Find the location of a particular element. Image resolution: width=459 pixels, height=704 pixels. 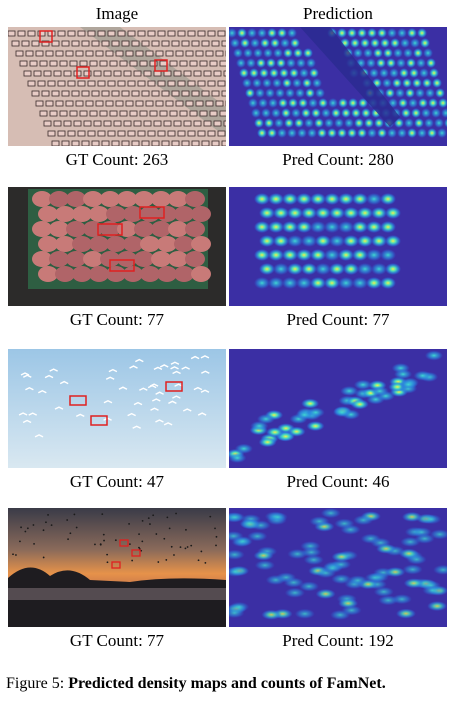

gt-count: GT Count: 263 is located at coordinates (117, 159).